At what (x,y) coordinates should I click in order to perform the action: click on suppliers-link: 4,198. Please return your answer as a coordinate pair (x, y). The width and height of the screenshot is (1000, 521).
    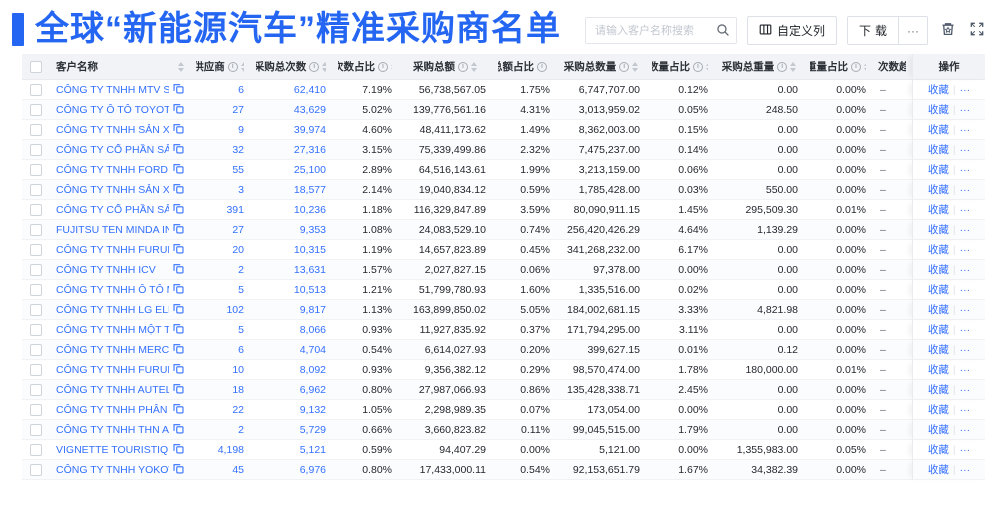
    Looking at the image, I should click on (230, 449).